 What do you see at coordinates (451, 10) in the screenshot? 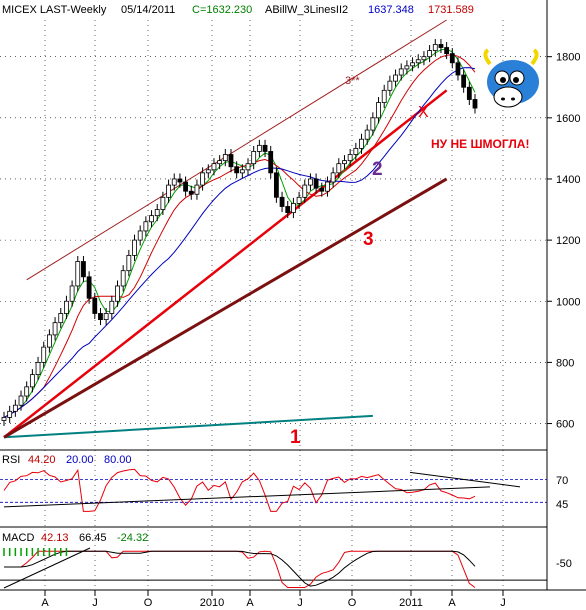
I see `header-value-2: 1731.589` at bounding box center [451, 10].